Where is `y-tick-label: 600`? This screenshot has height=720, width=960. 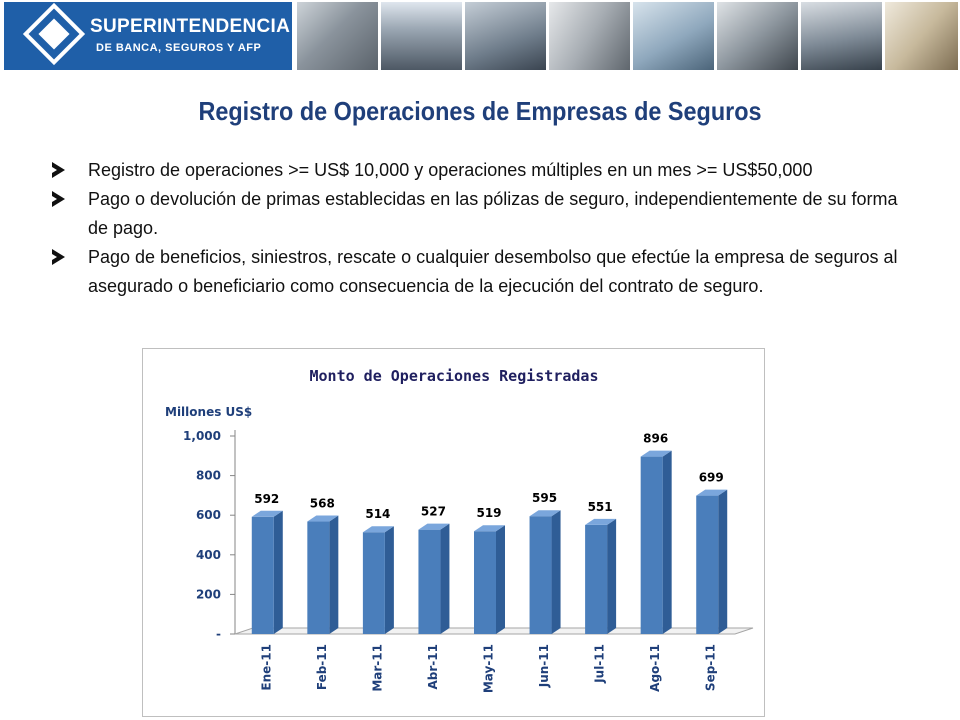 y-tick-label: 600 is located at coordinates (208, 515).